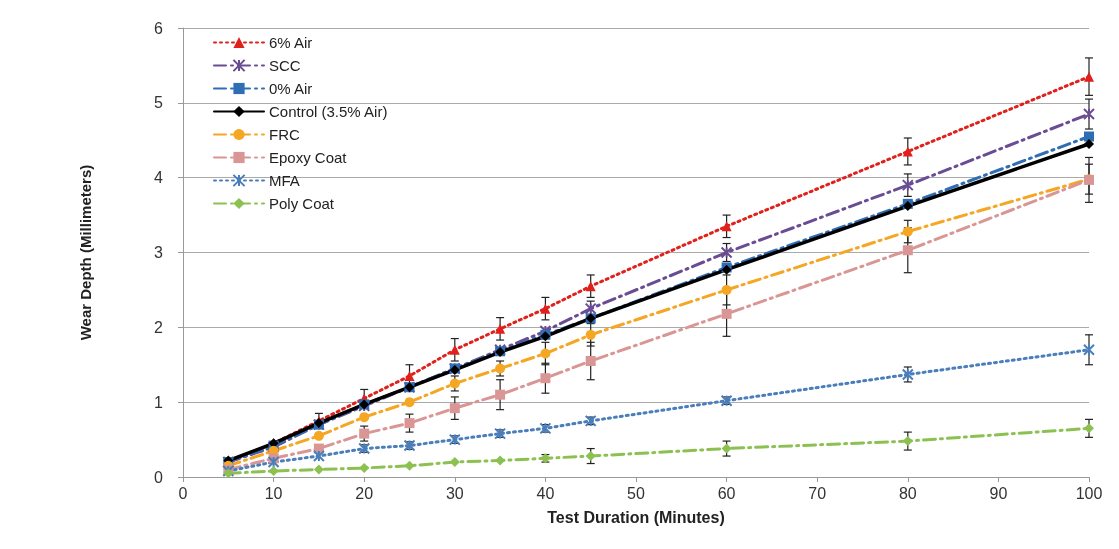  Describe the element at coordinates (308, 157) in the screenshot. I see `legend-label: Epoxy Coat` at that location.